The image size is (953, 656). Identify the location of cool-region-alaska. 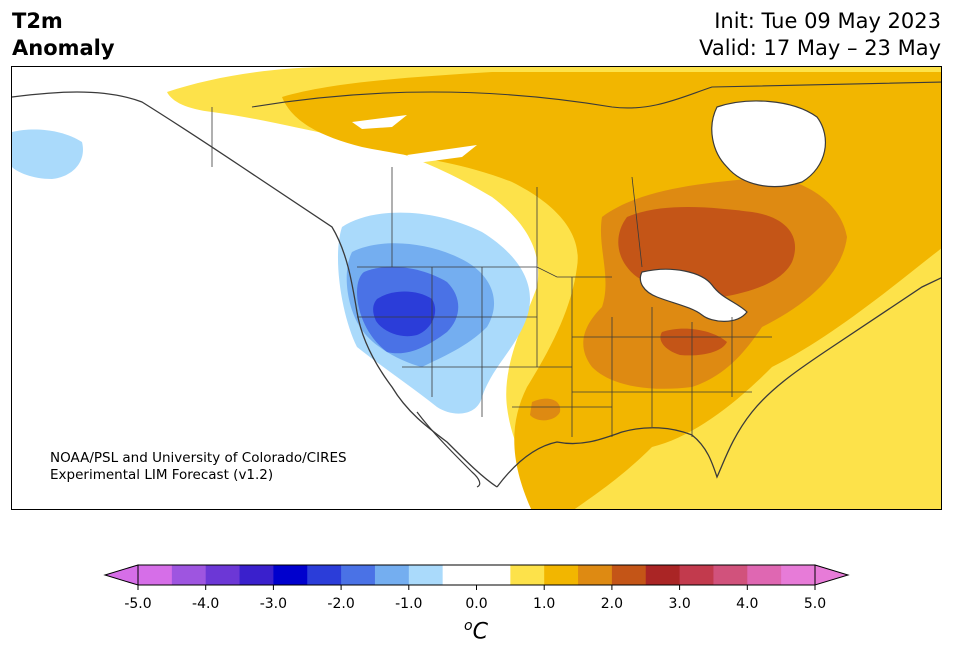
(47, 154).